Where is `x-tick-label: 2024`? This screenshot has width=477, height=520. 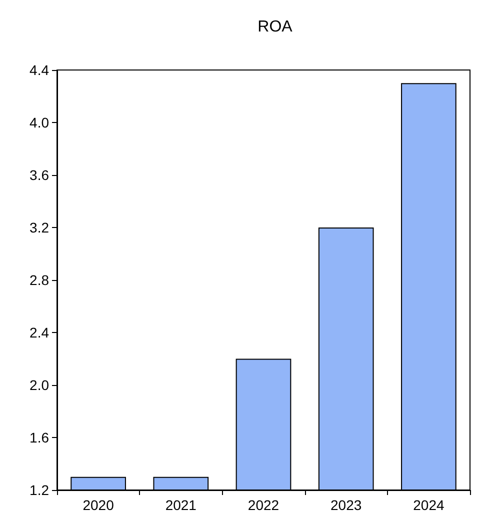
x-tick-label: 2024 is located at coordinates (428, 505).